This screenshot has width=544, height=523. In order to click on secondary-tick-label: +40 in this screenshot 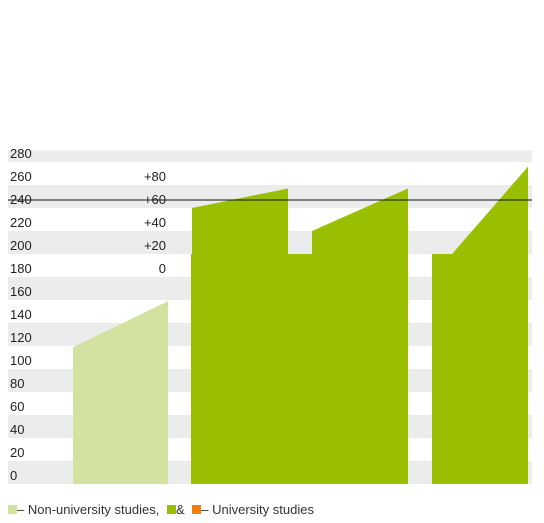, I will do `click(155, 222)`.